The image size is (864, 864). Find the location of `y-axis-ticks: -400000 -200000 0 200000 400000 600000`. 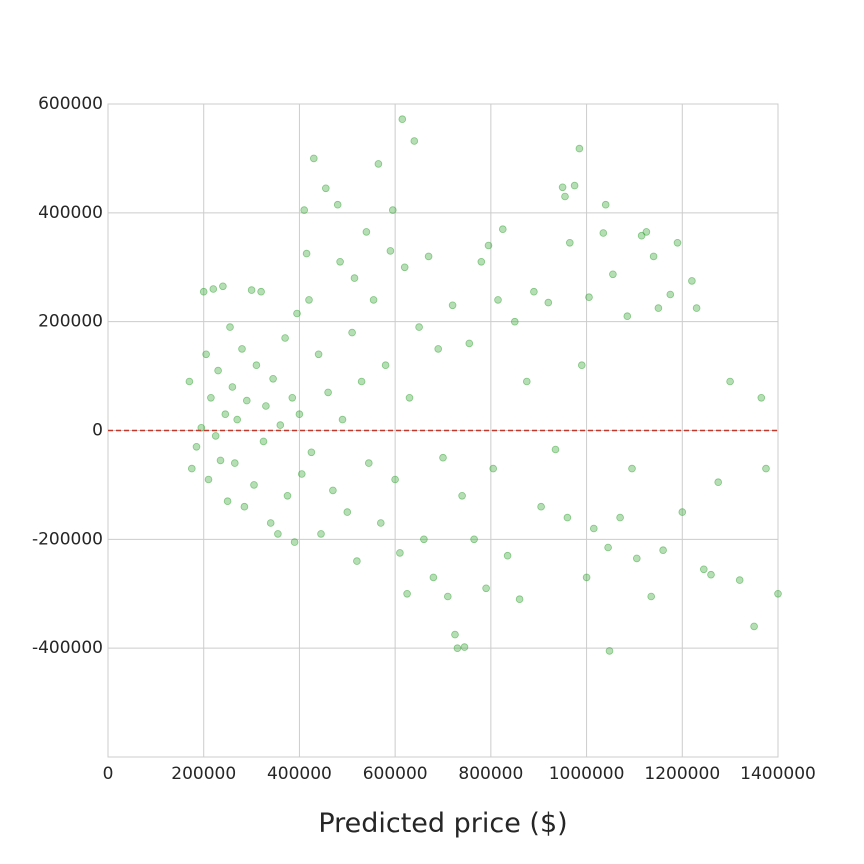

y-axis-ticks: -400000 -200000 0 200000 400000 600000 is located at coordinates (67, 376).